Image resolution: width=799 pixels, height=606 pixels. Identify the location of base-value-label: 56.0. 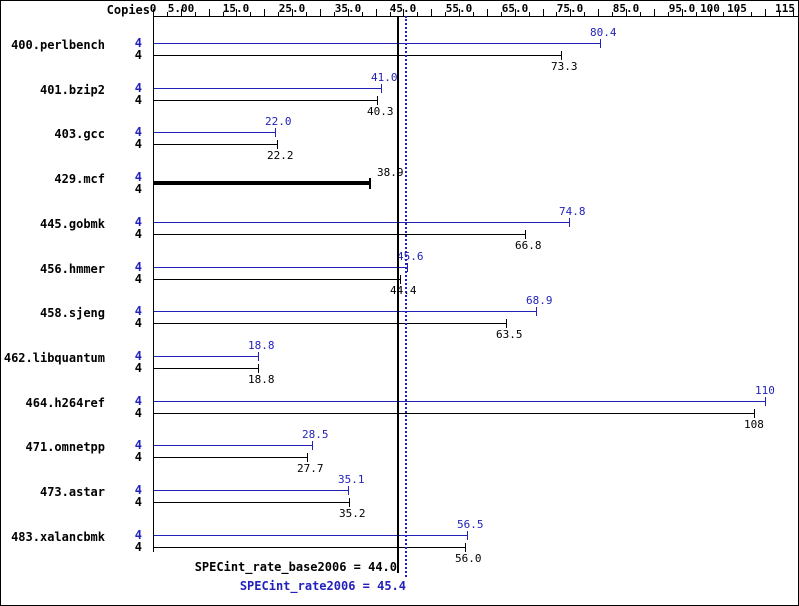
(468, 558).